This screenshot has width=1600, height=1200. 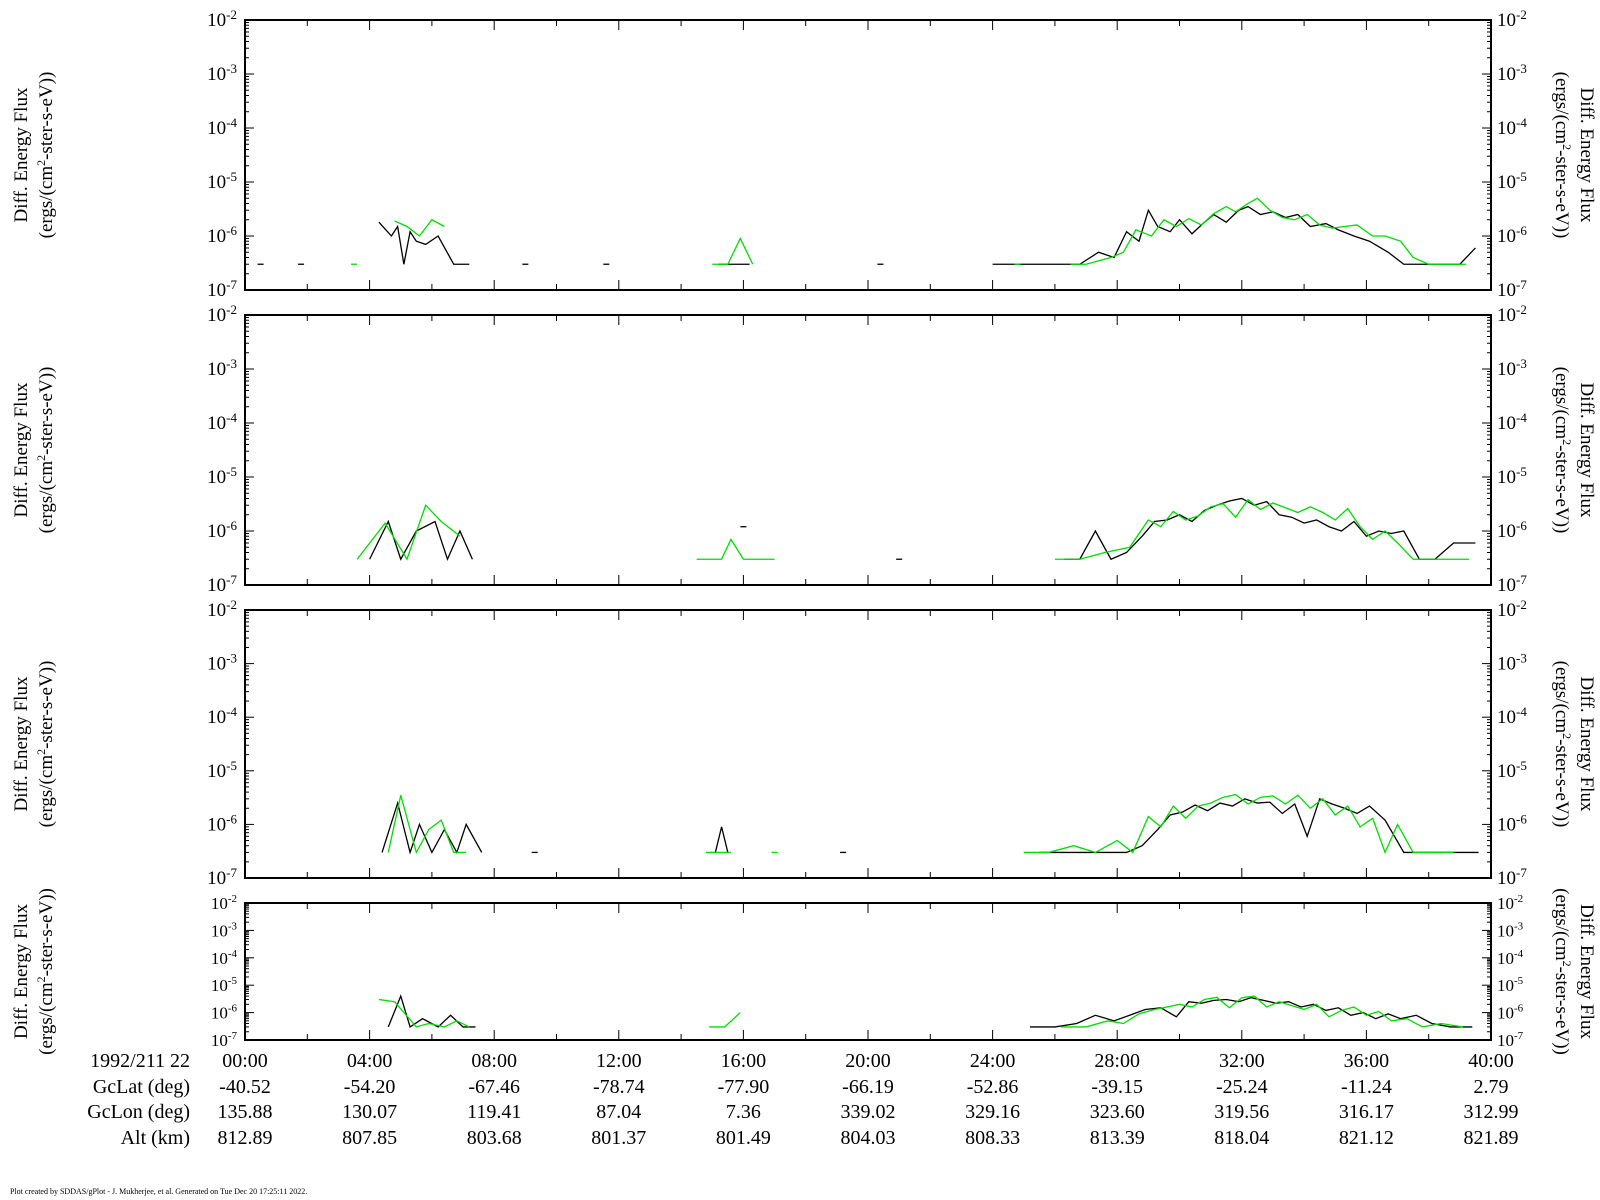 What do you see at coordinates (140, 1061) in the screenshot?
I see `ephemeris-row-label: 1992/211 22` at bounding box center [140, 1061].